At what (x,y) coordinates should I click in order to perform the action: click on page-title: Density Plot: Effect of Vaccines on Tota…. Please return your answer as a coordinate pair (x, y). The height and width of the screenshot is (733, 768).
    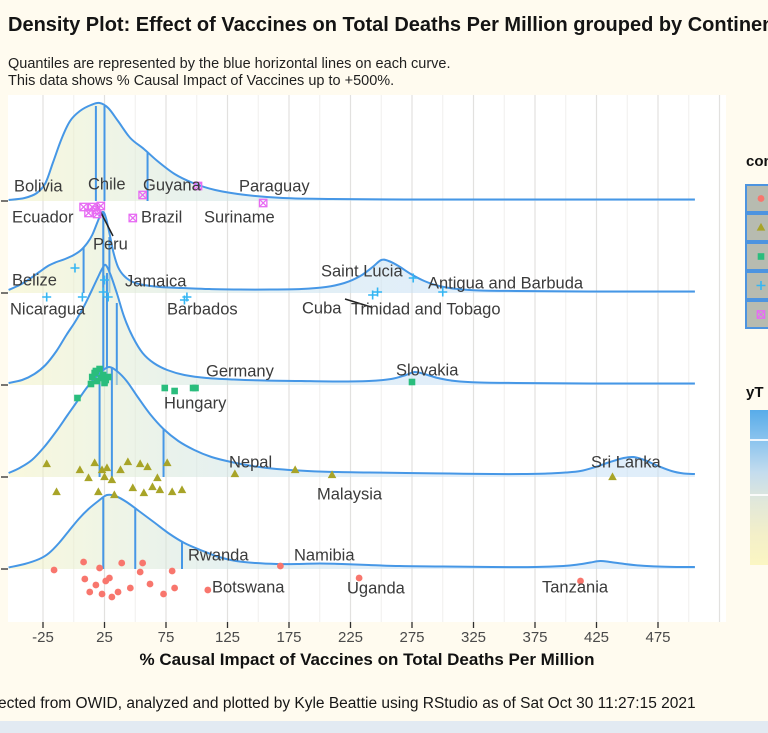
    Looking at the image, I should click on (388, 25).